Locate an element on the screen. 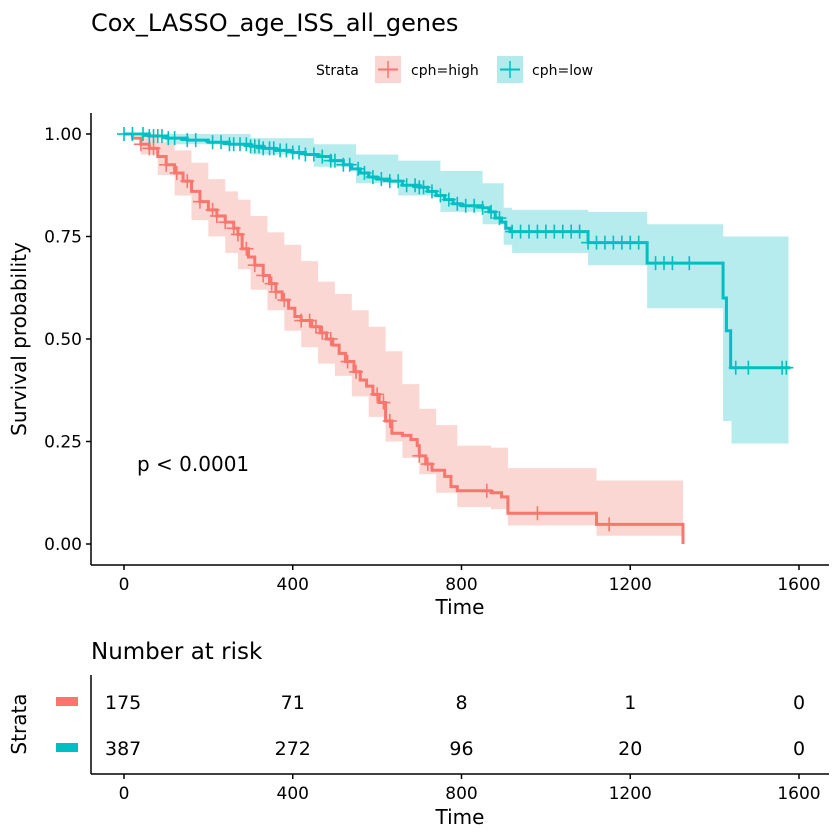 Image resolution: width=840 pixels, height=840 pixels. risk-count-high: 175 is located at coordinates (123, 703).